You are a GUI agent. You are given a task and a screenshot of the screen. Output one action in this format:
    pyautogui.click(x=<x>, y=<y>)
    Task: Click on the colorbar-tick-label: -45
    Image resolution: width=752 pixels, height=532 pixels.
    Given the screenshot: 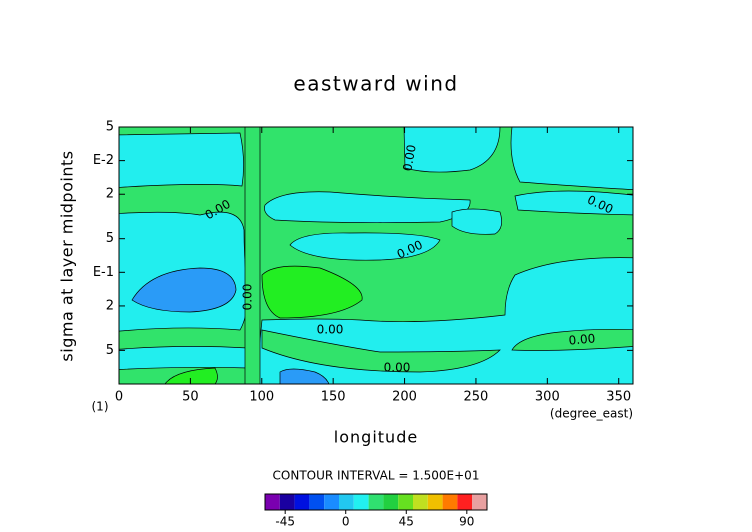 What is the action you would take?
    pyautogui.click(x=285, y=522)
    